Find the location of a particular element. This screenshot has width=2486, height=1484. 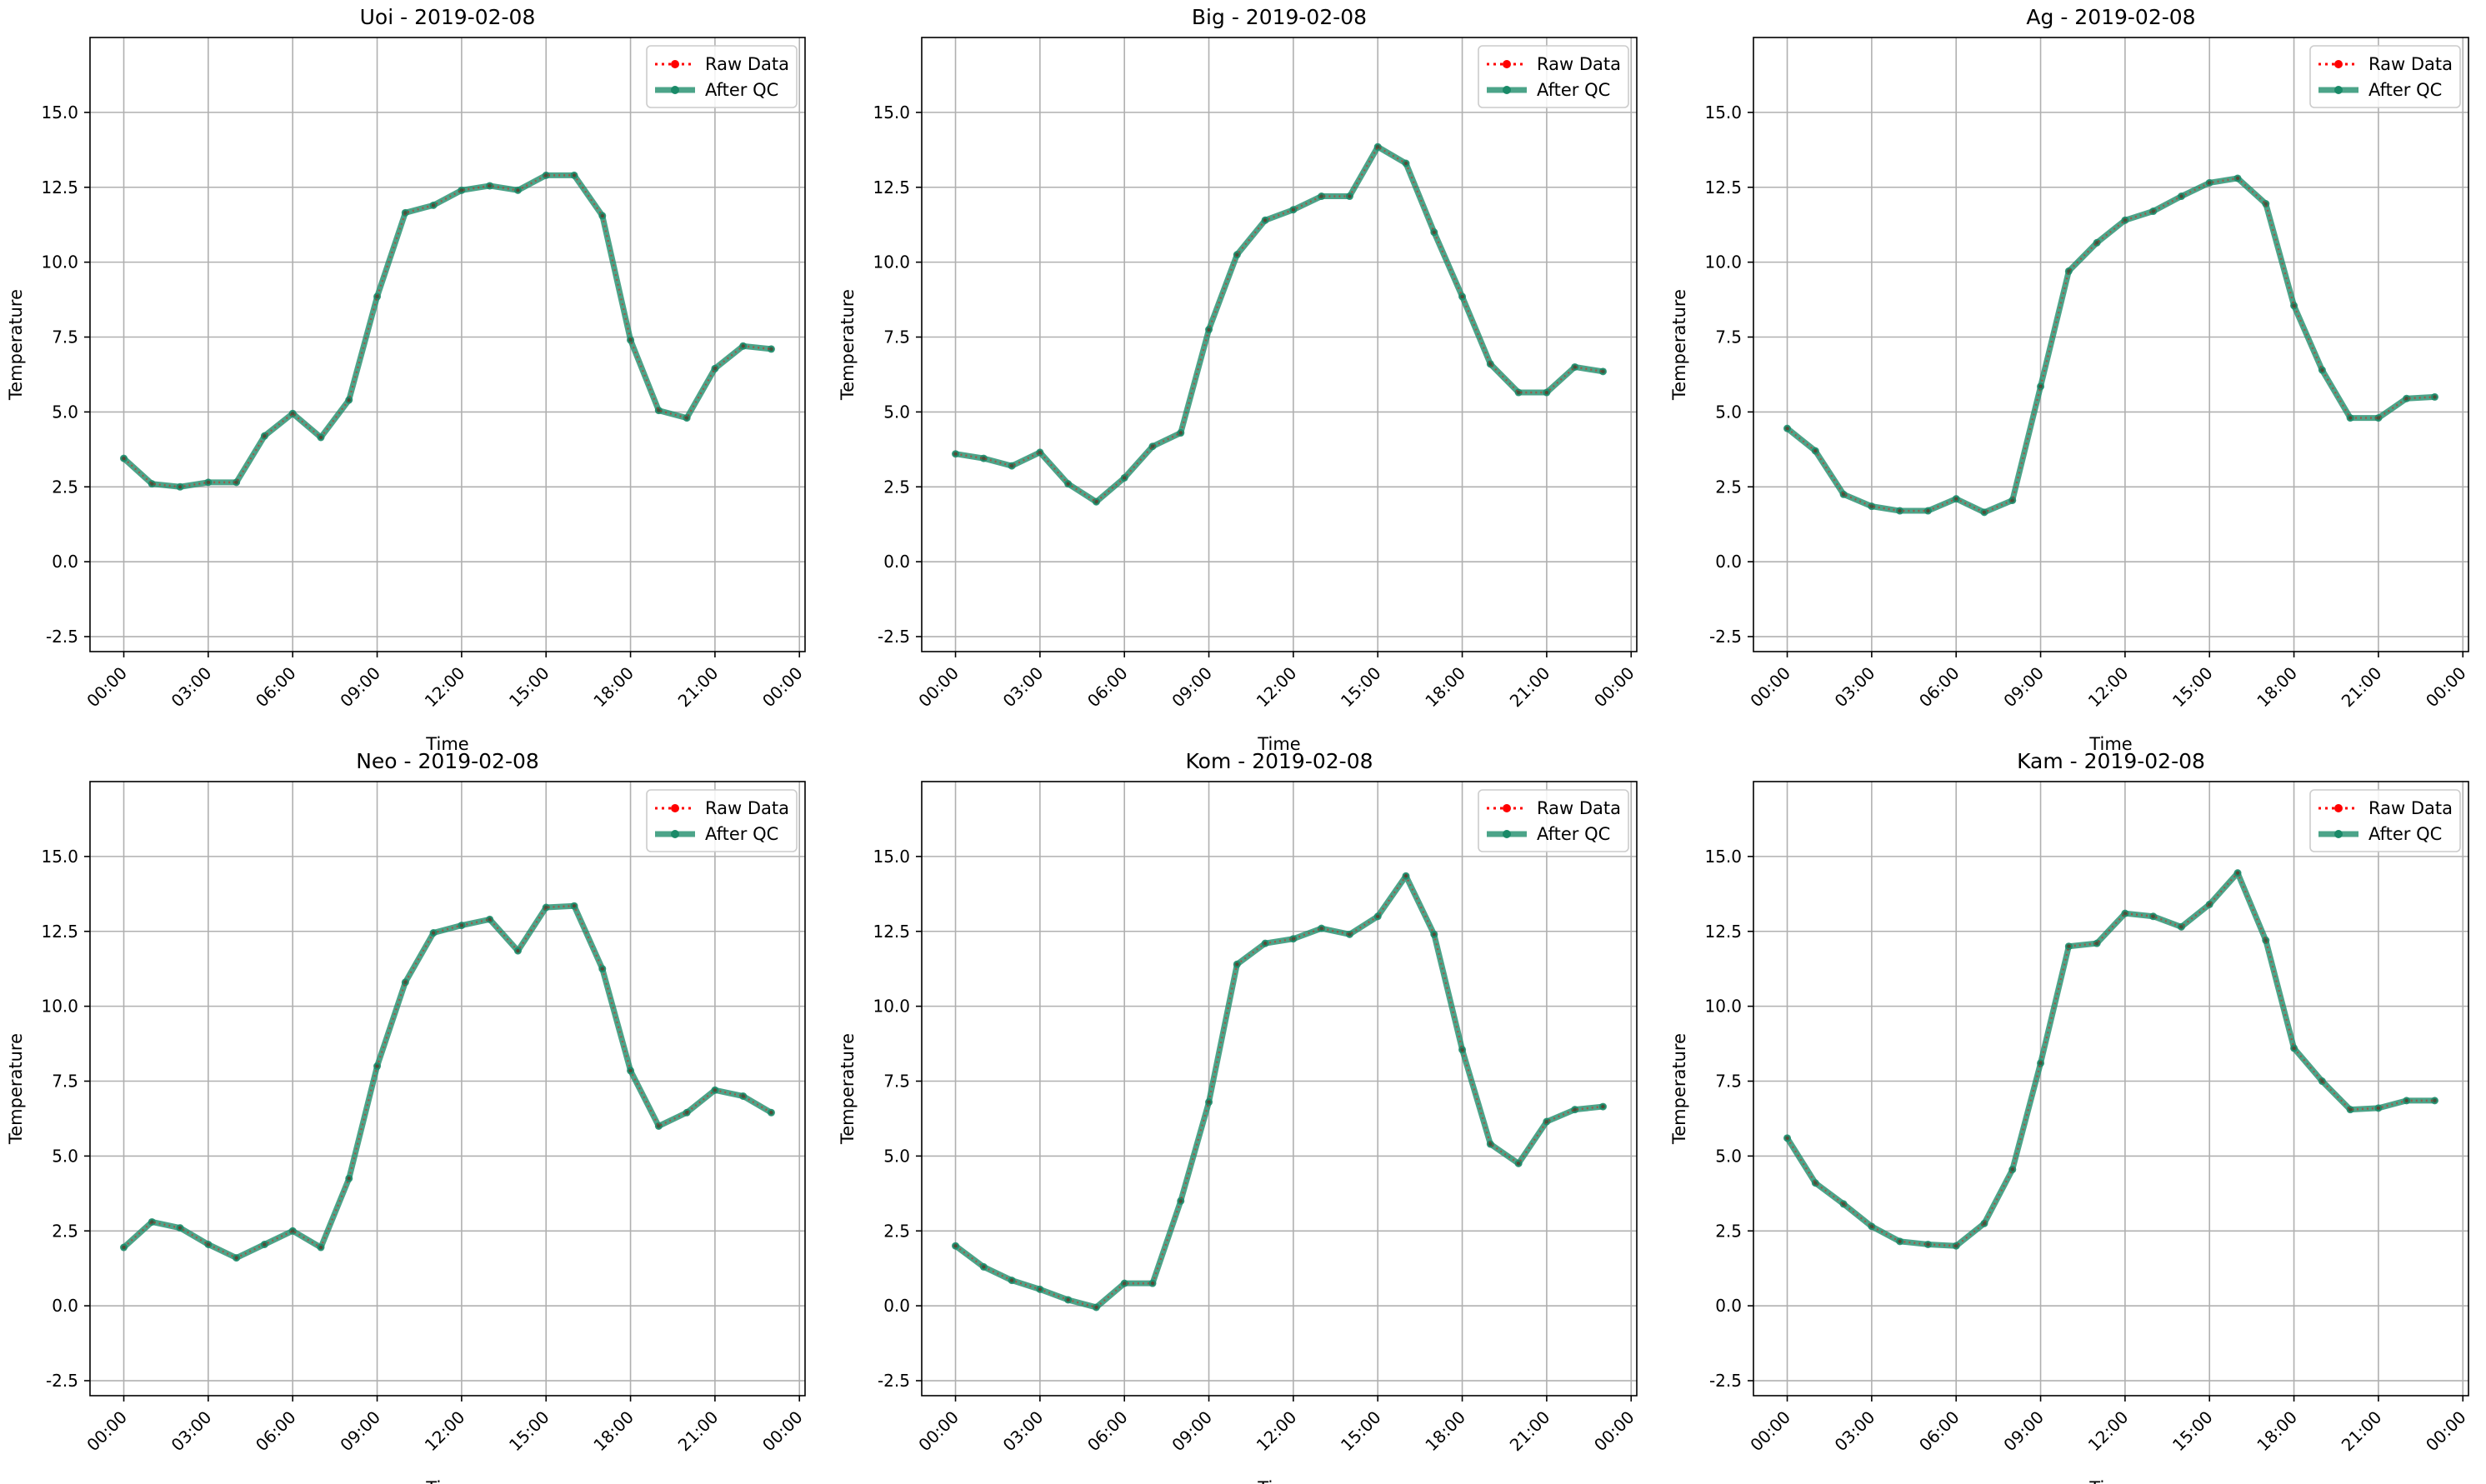

legend-label-after-qc: After QC is located at coordinates (1573, 90).